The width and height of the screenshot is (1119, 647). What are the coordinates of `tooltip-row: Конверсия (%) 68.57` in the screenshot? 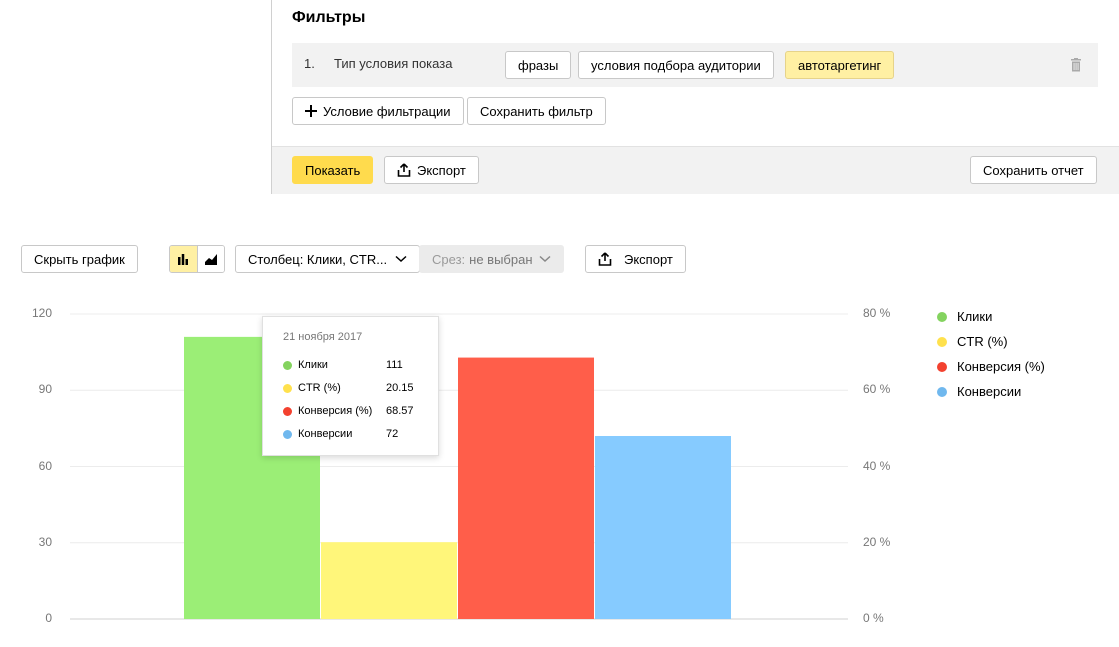 It's located at (358, 411).